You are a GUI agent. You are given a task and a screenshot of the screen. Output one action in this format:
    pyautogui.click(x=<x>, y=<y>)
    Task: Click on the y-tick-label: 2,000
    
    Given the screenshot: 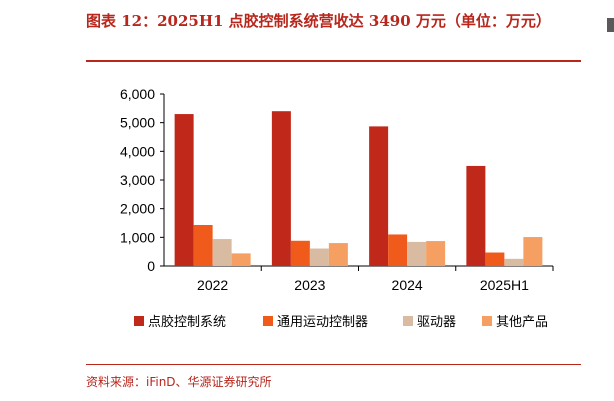 What is the action you would take?
    pyautogui.click(x=137, y=209)
    